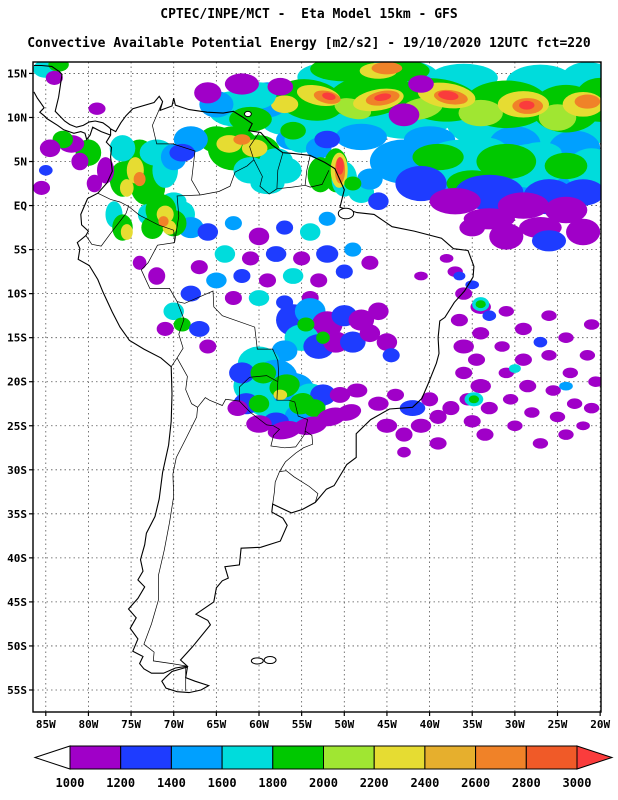  What do you see at coordinates (272, 783) in the screenshot?
I see `colorbar-label: 1800` at bounding box center [272, 783].